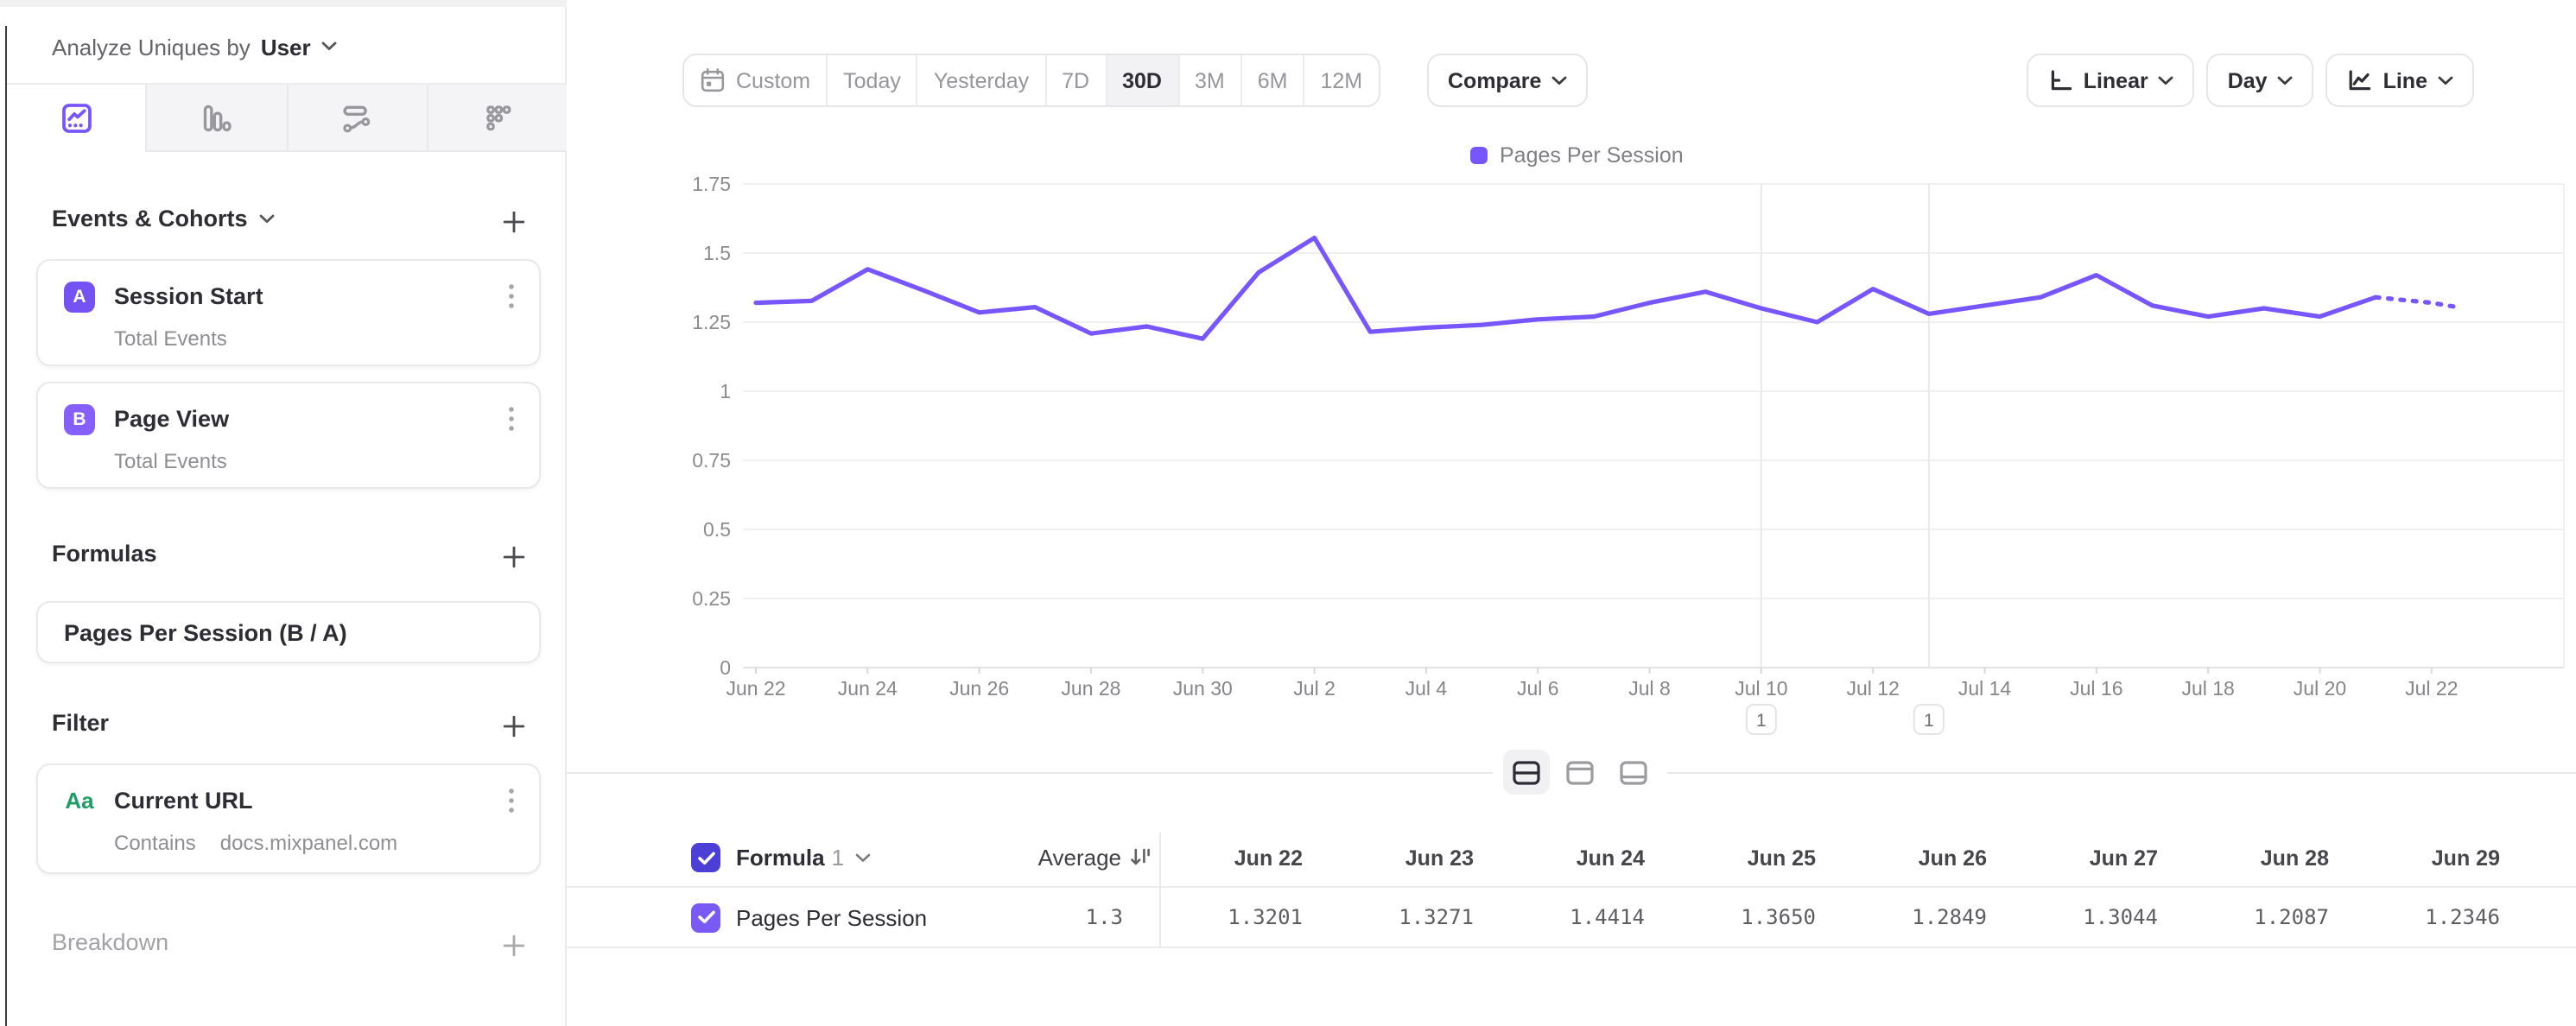 The width and height of the screenshot is (2576, 1026). Describe the element at coordinates (1439, 858) in the screenshot. I see `table-date-header: Jun 23` at that location.